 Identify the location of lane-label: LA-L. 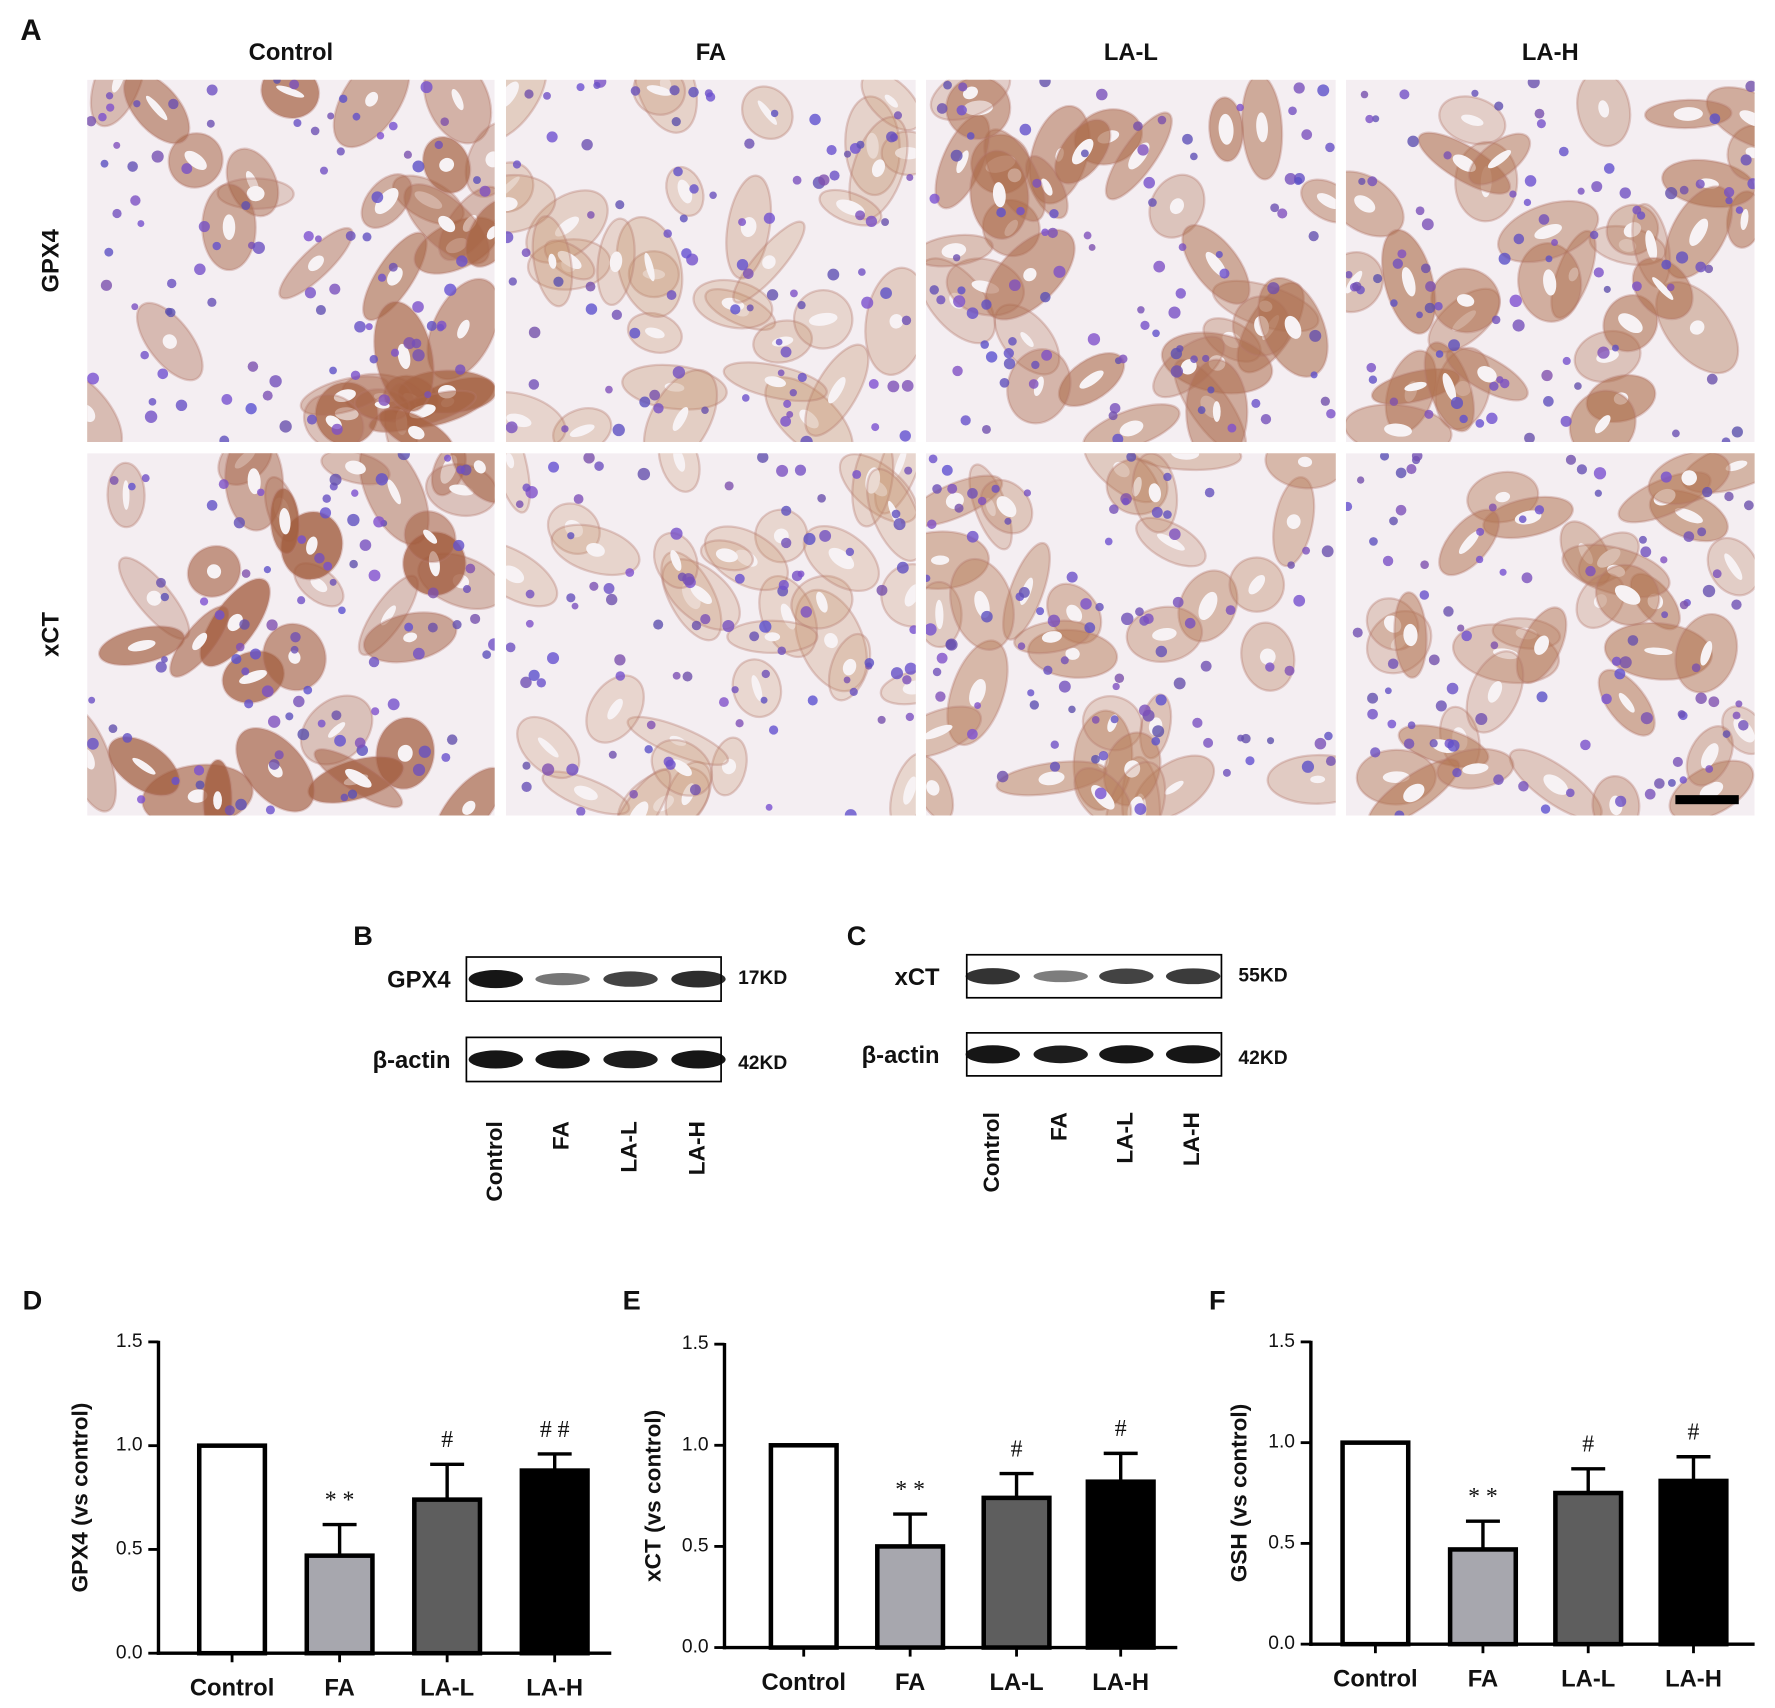
(629, 1147).